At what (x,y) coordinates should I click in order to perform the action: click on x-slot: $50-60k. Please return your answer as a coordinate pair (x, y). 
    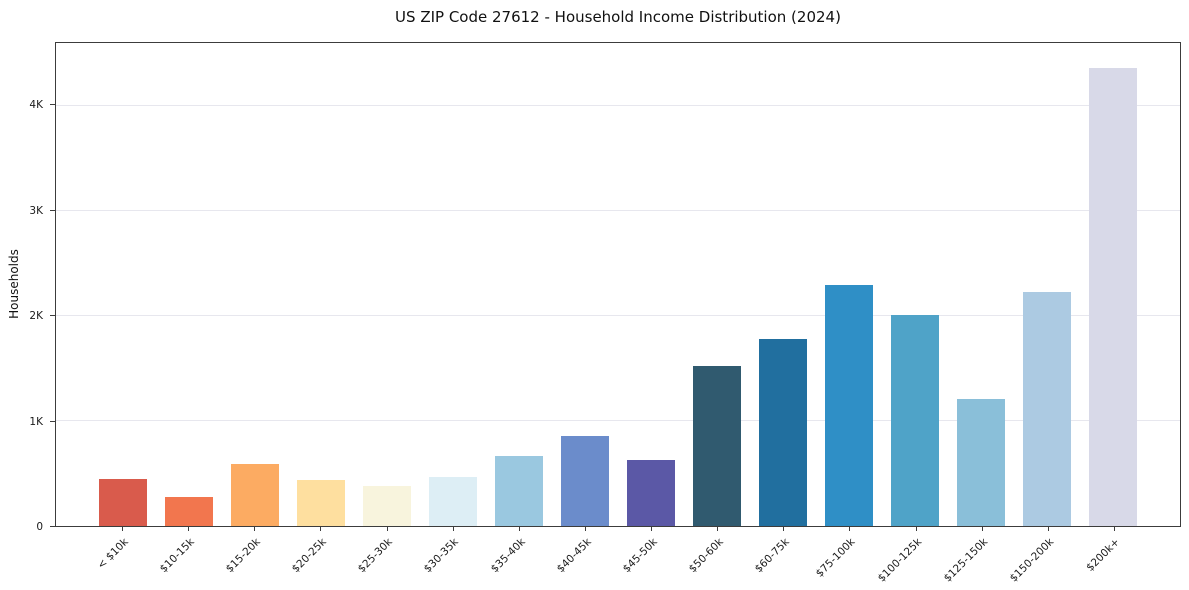
    Looking at the image, I should click on (717, 557).